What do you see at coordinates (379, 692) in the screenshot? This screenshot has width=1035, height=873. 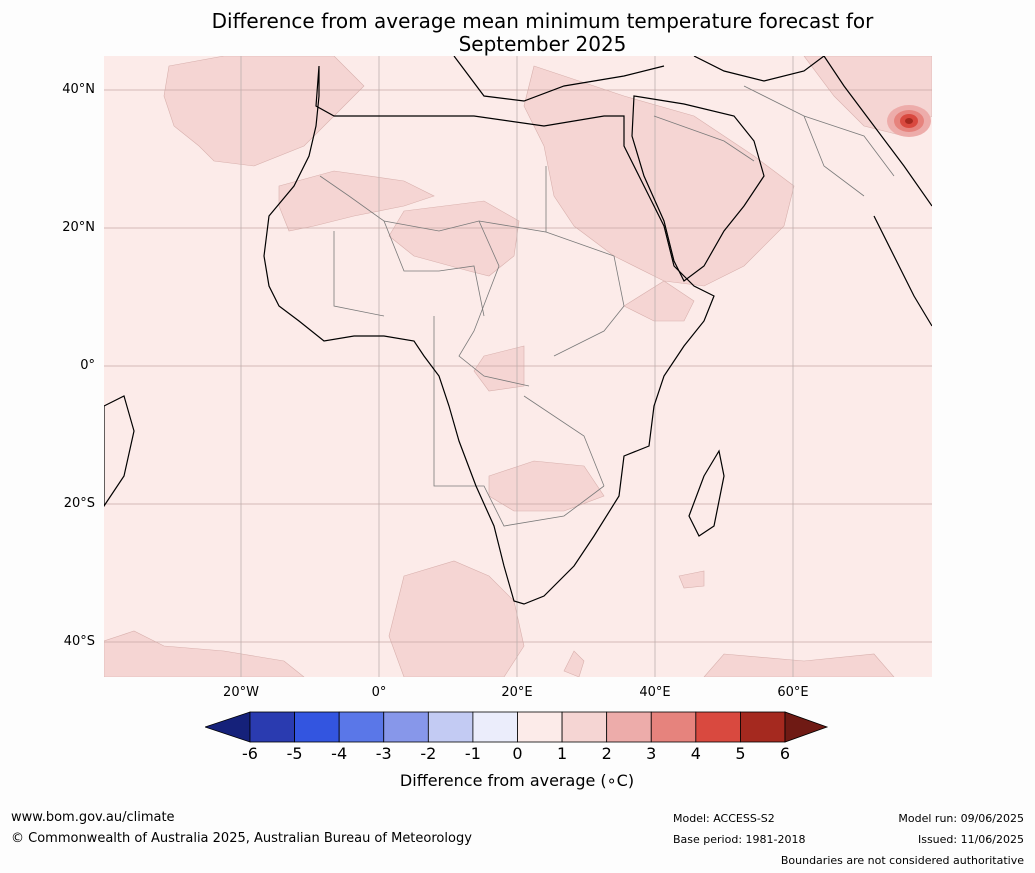 I see `lon-label-0: 0°` at bounding box center [379, 692].